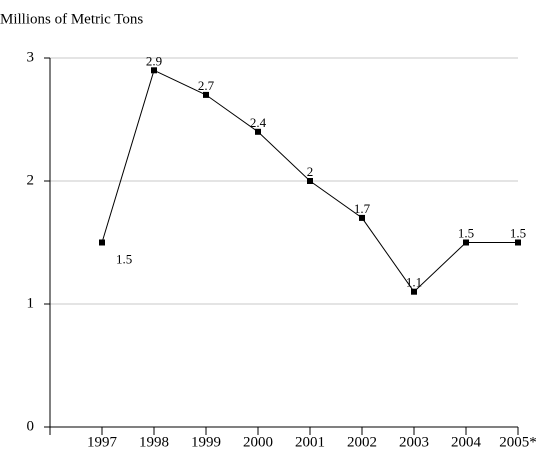 This screenshot has height=466, width=546. I want to click on x-tick-label: 2000, so click(258, 442).